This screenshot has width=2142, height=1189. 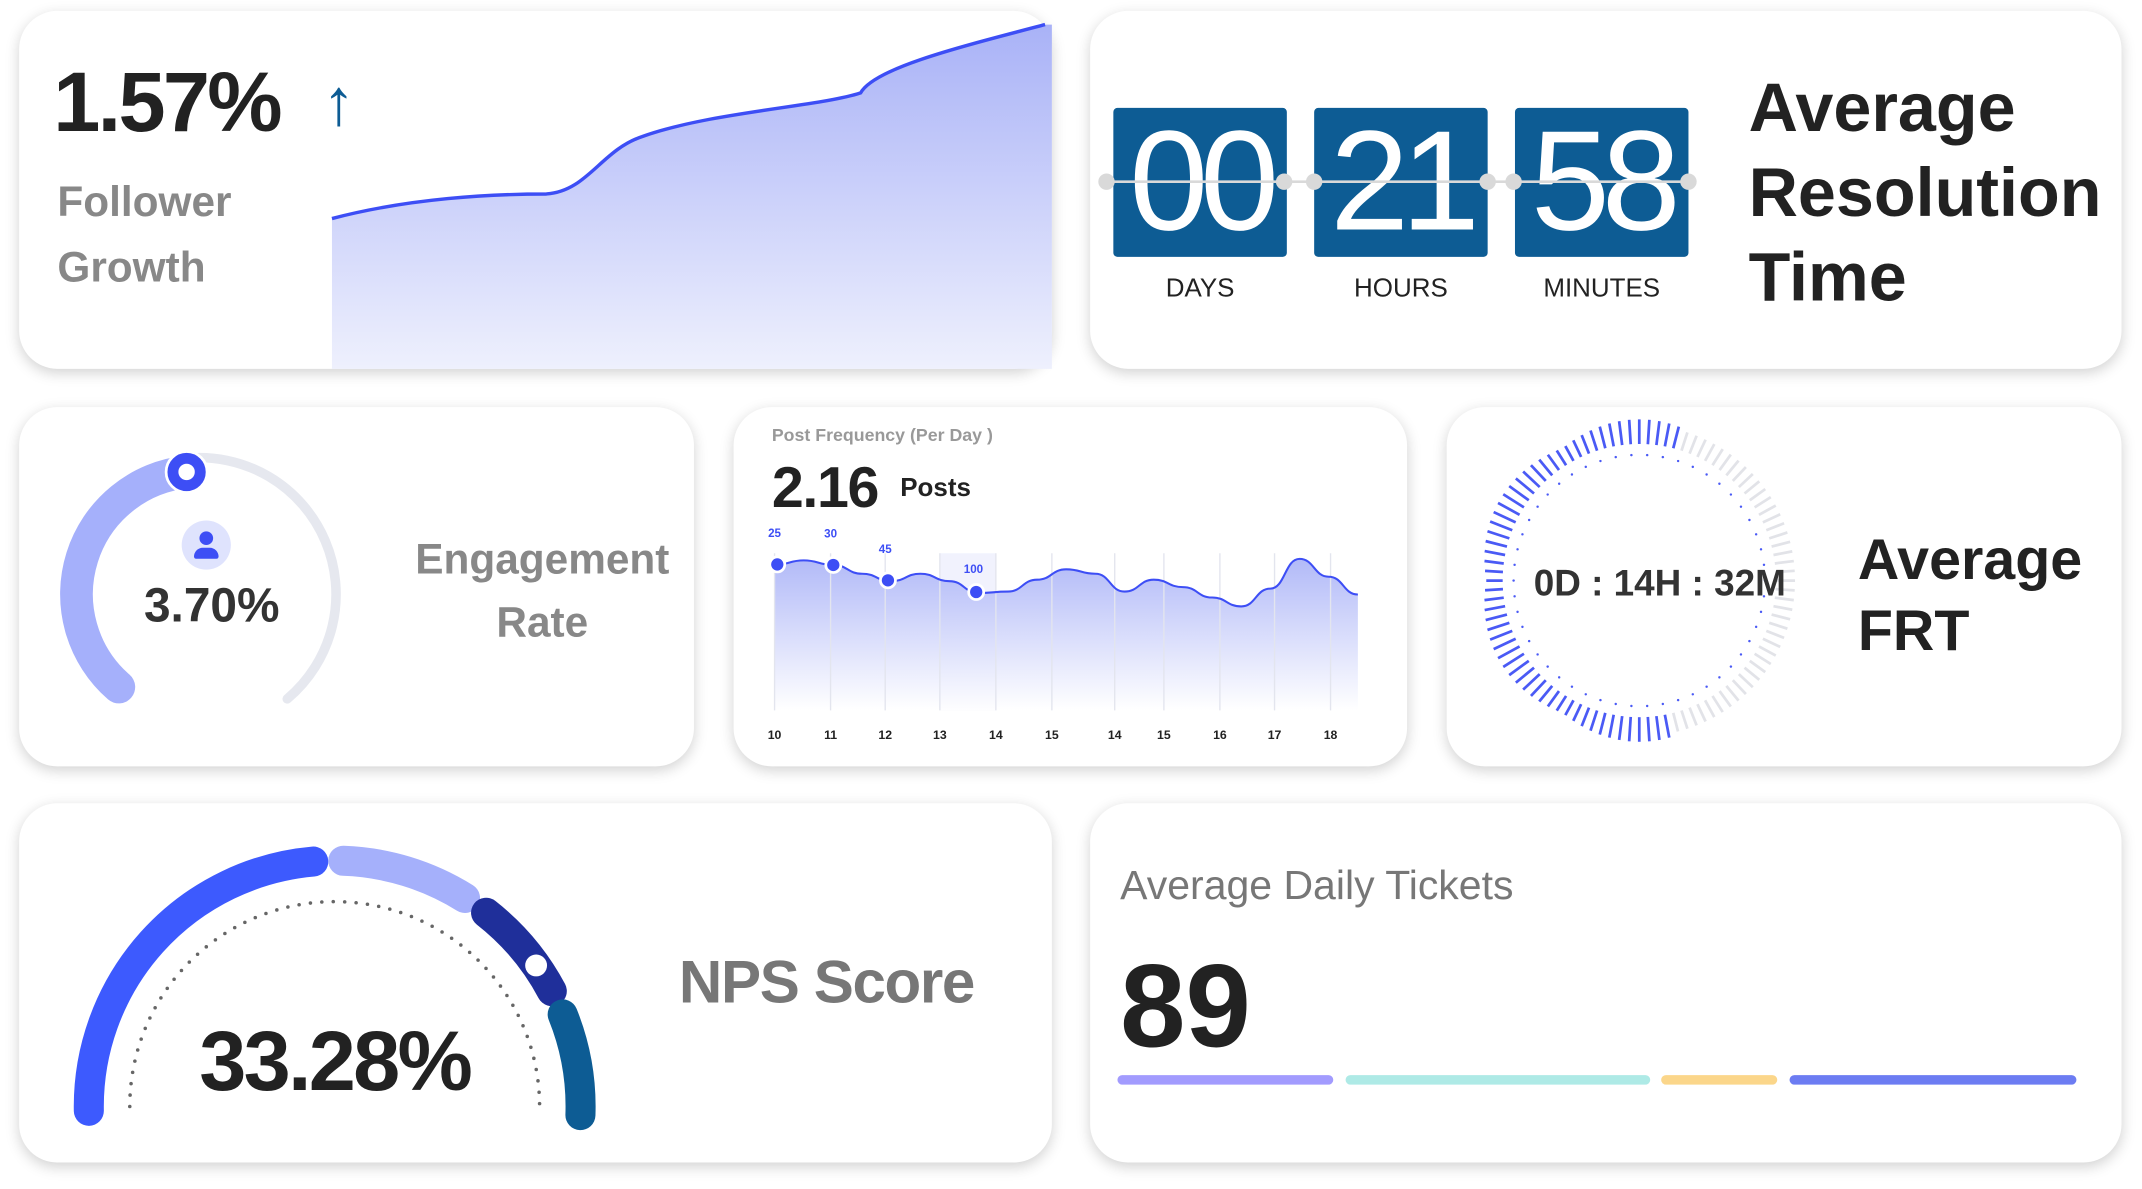 I want to click on post-frequency-value: 2.16, so click(x=825, y=487).